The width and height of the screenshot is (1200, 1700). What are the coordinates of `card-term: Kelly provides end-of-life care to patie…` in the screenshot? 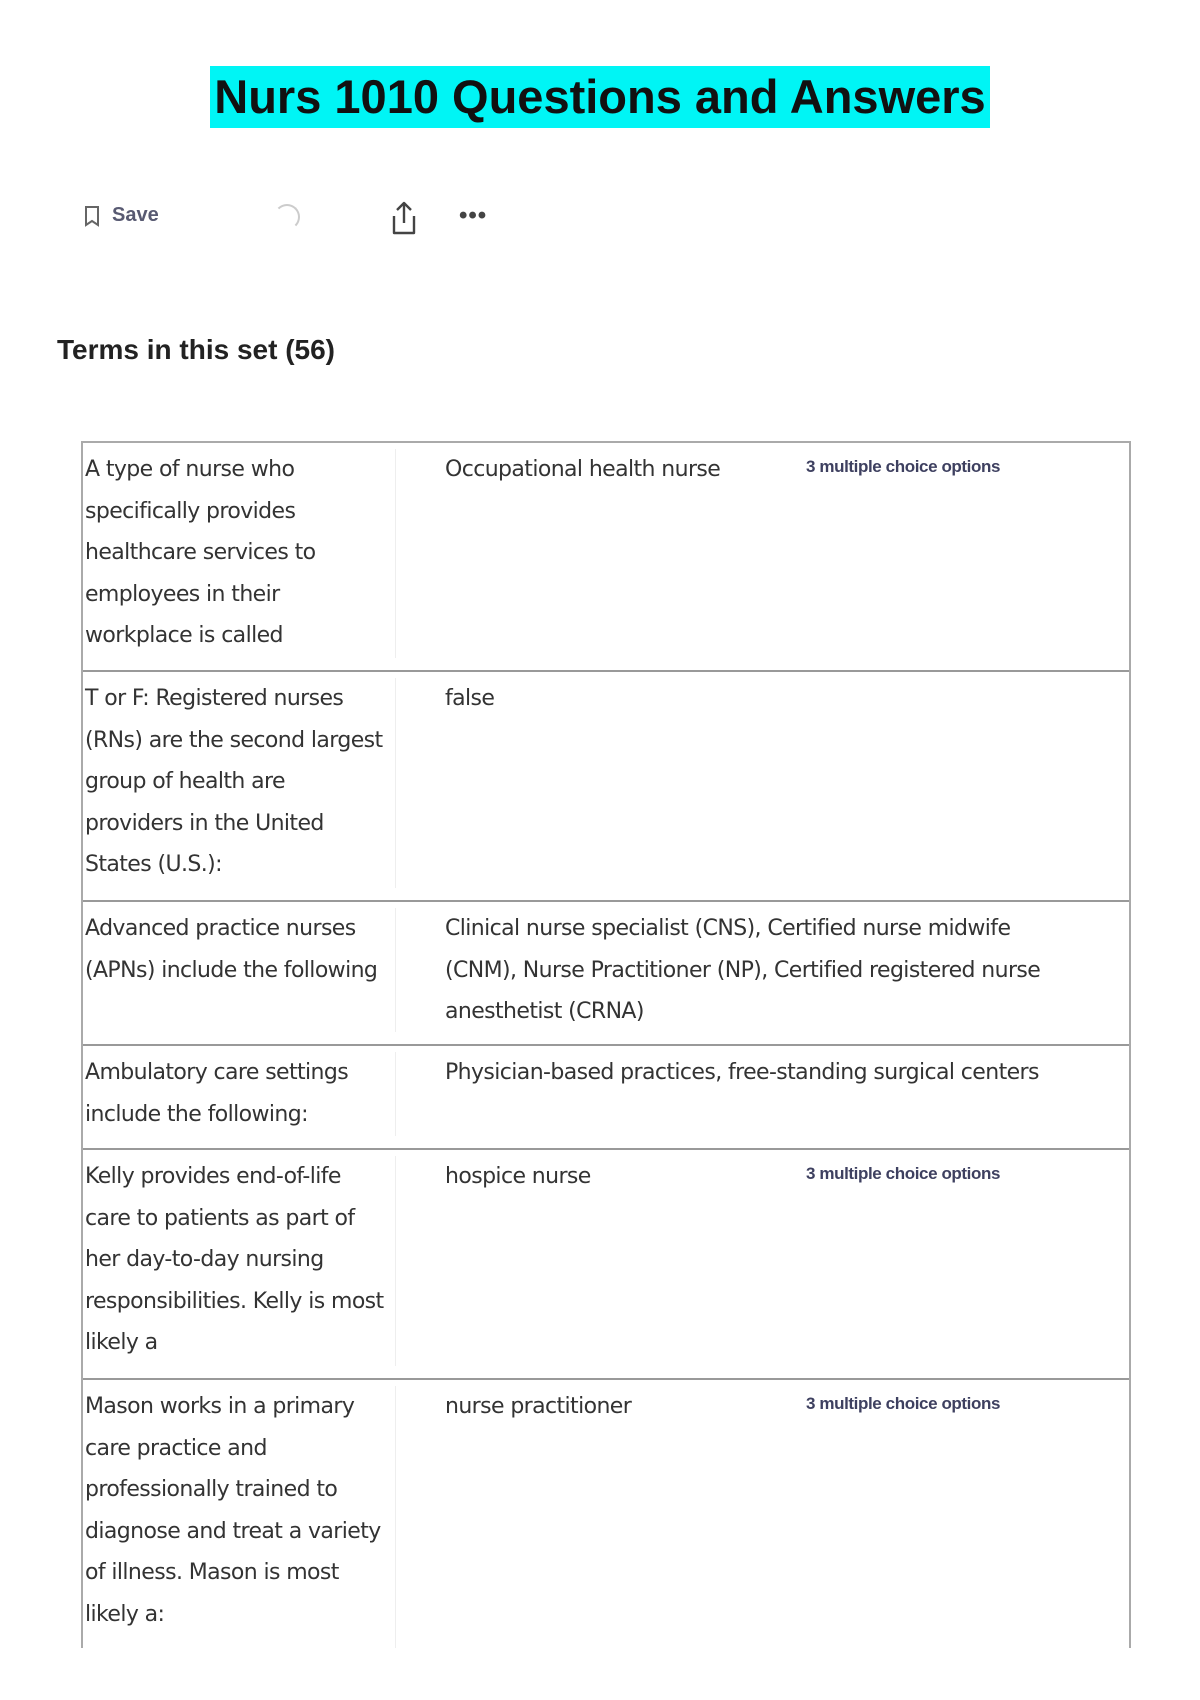 It's located at (234, 1259).